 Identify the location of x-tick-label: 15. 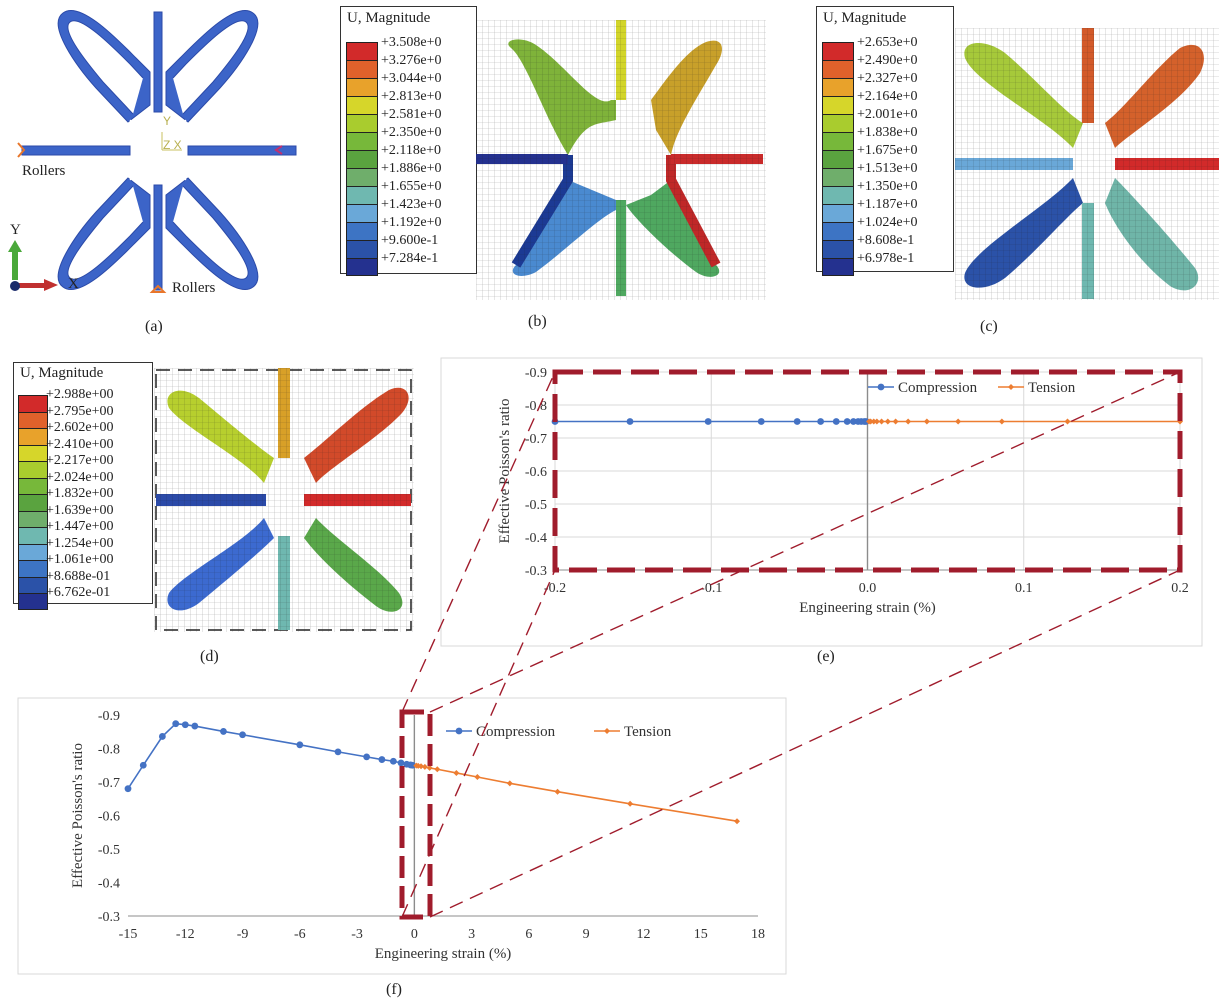
(701, 934).